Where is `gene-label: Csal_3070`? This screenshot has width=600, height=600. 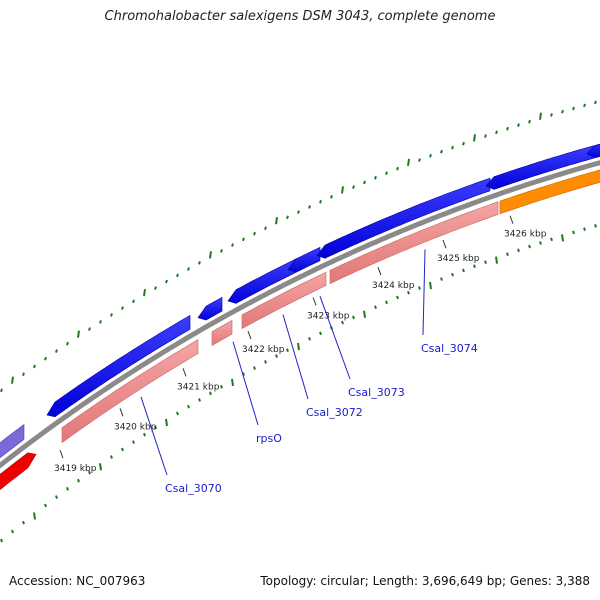
gene-label: Csal_3070 is located at coordinates (193, 488).